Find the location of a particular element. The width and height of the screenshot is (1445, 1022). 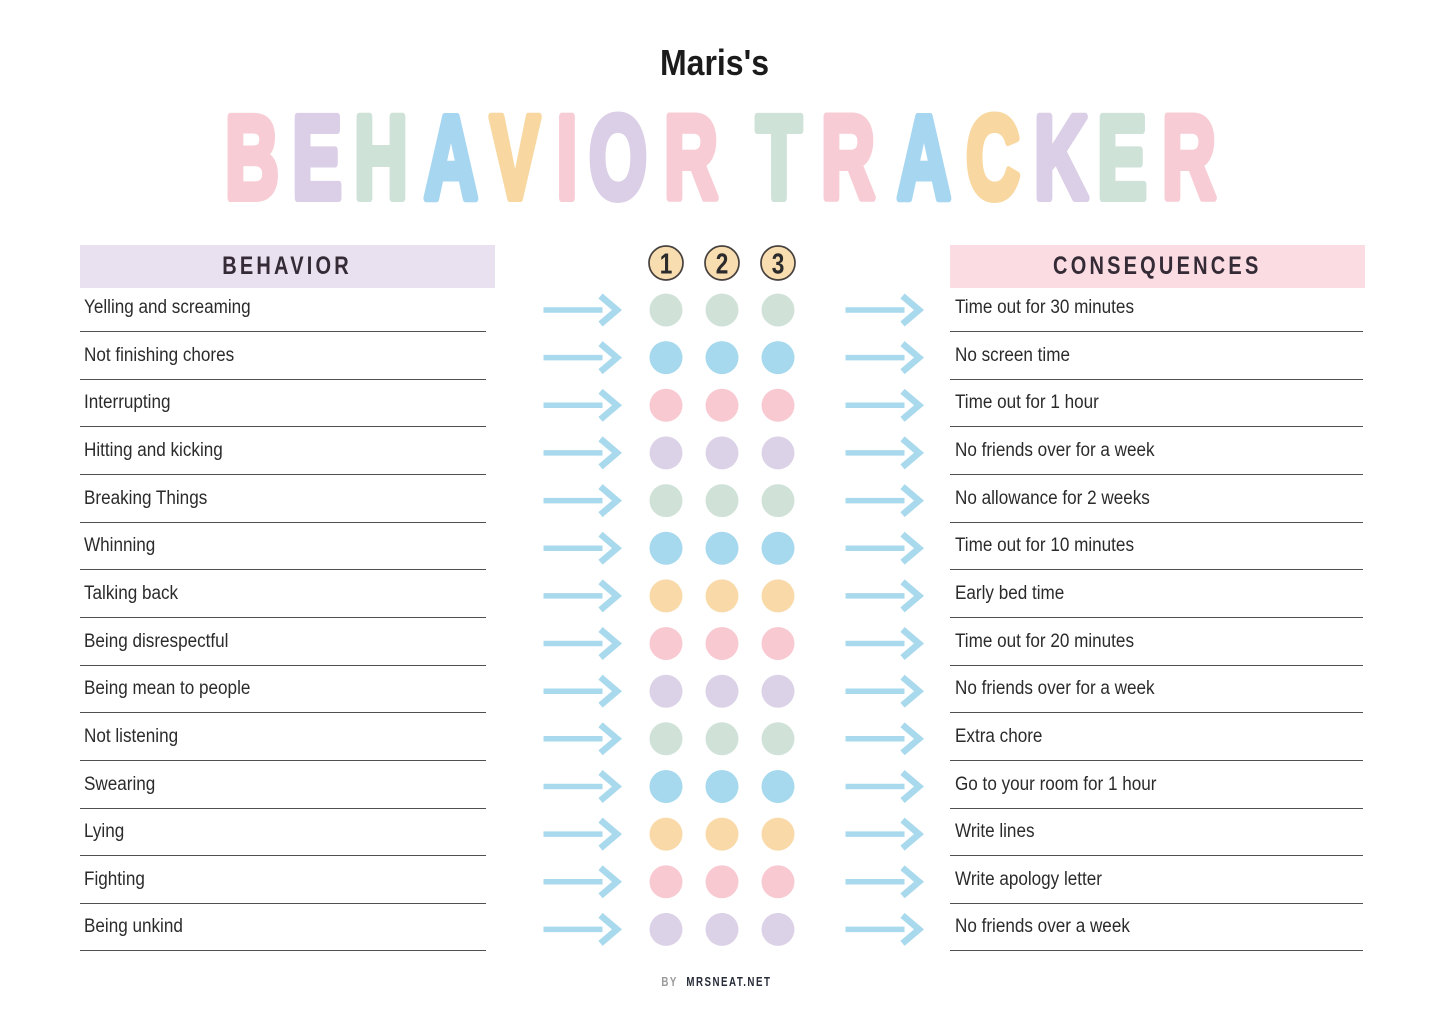

svg-text: 3 is located at coordinates (778, 263).